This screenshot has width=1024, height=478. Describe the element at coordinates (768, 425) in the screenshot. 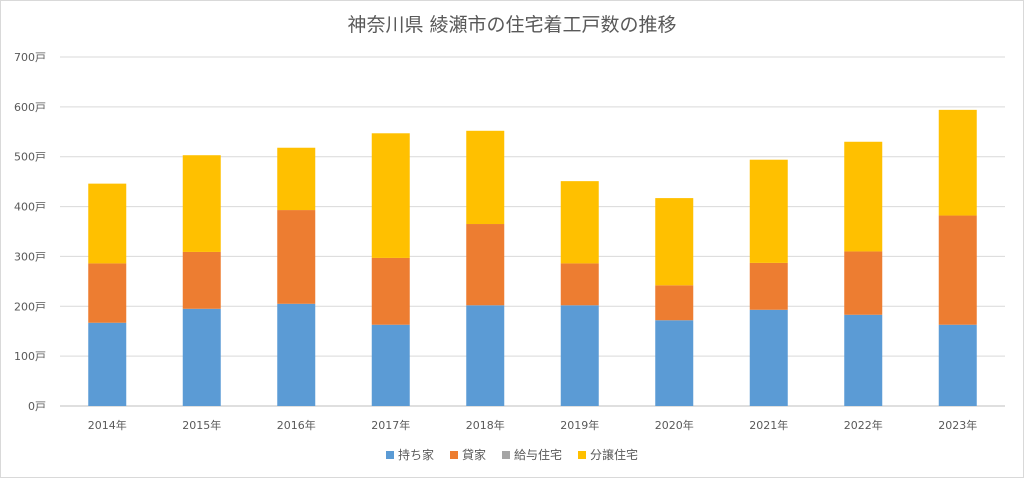

I see `x-tick-label: 2021年` at that location.